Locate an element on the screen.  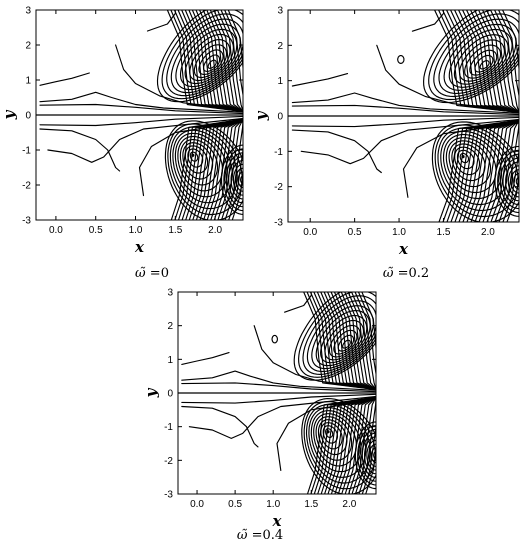
x-tick-label: 1.0 is located at coordinates (273, 504).